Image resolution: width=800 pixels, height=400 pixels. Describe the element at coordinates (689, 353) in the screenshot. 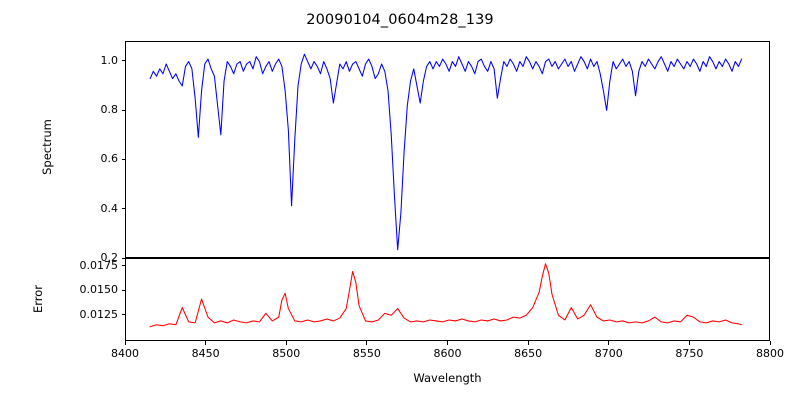

I see `x-tick-label: 8750` at that location.